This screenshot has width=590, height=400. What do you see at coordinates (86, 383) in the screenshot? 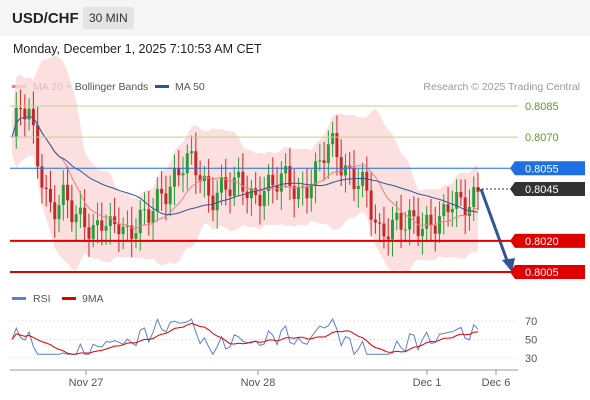
I see `x-tick-label: Nov 27` at bounding box center [86, 383].